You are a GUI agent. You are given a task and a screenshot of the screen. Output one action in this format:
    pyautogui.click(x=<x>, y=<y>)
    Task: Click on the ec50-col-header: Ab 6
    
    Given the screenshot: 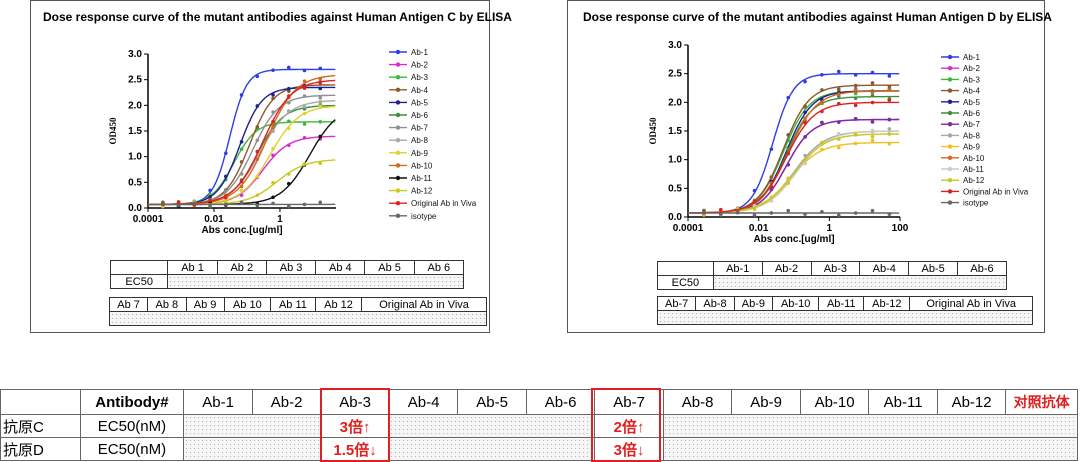 What is the action you would take?
    pyautogui.click(x=438, y=268)
    